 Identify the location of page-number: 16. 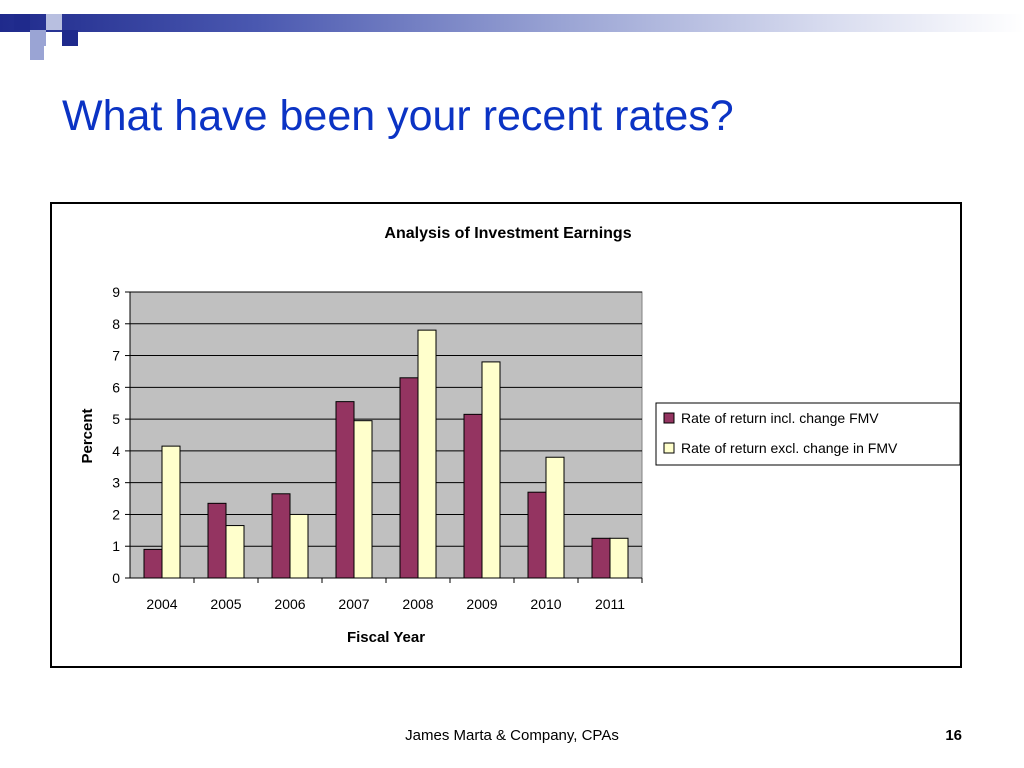
(953, 735).